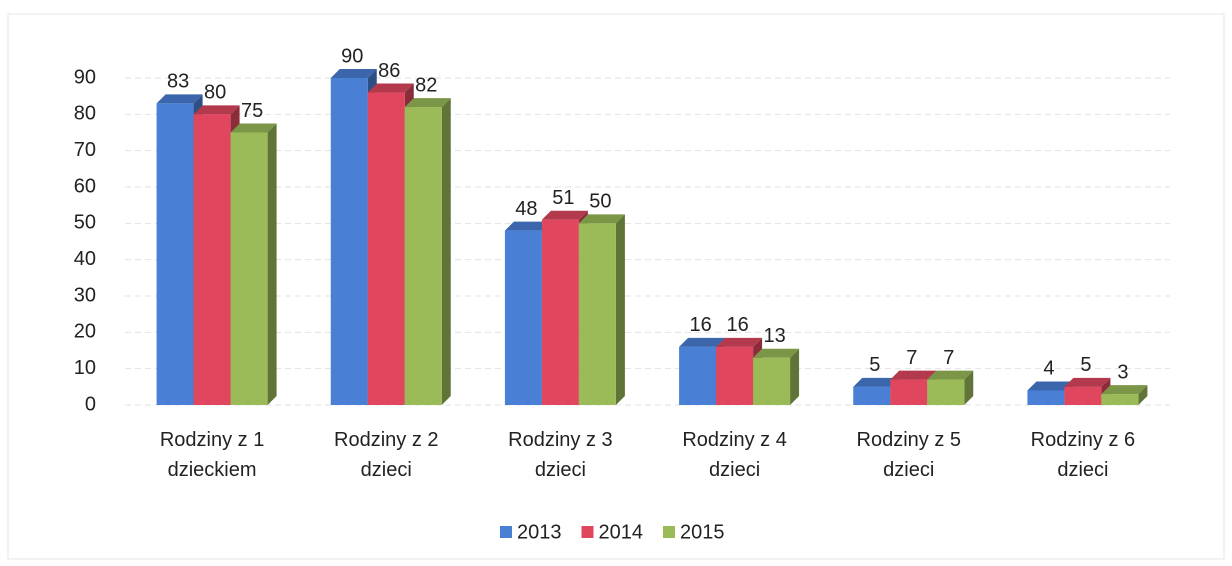 Image resolution: width=1232 pixels, height=566 pixels. I want to click on legend-label: 2013, so click(539, 532).